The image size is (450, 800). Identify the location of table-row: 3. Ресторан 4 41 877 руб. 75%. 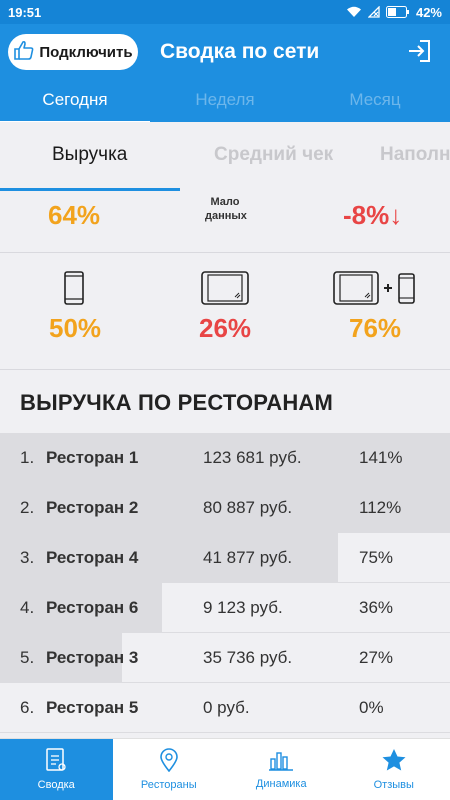
(225, 558).